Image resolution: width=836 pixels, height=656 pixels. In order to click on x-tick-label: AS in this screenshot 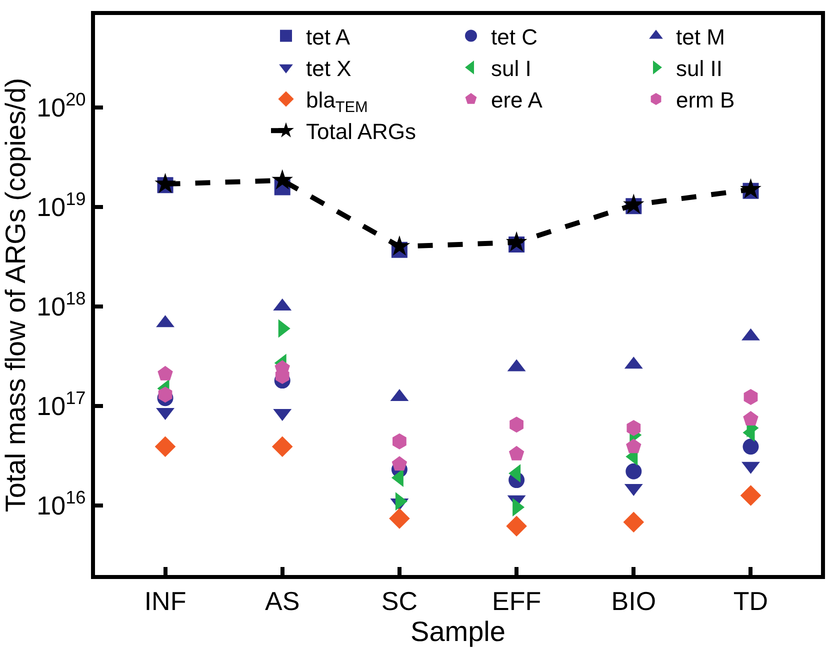, I will do `click(282, 601)`.